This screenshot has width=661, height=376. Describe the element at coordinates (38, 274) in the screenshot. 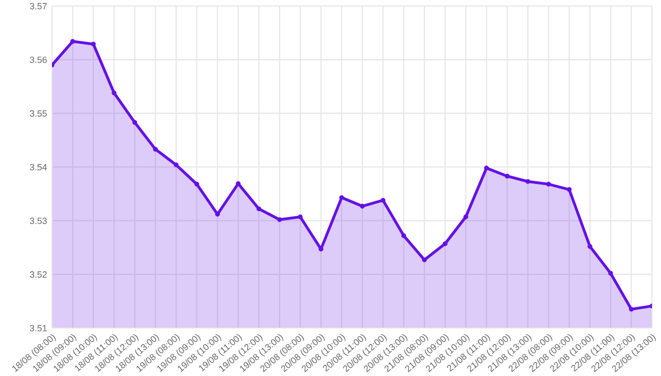

I see `y-tick-label: 3.52` at that location.